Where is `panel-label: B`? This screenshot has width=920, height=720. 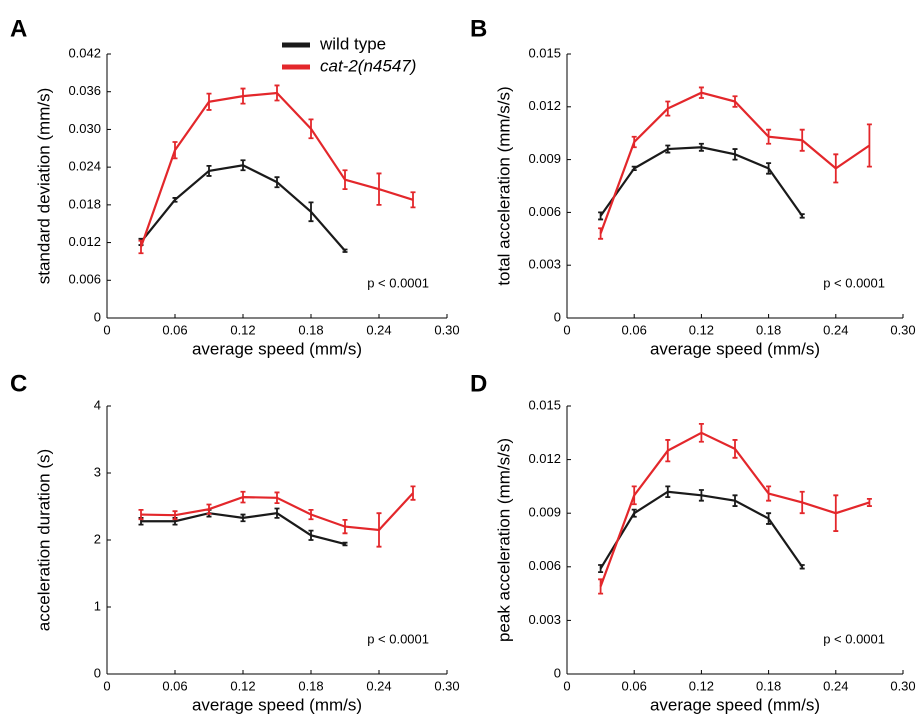
panel-label: B is located at coordinates (478, 28).